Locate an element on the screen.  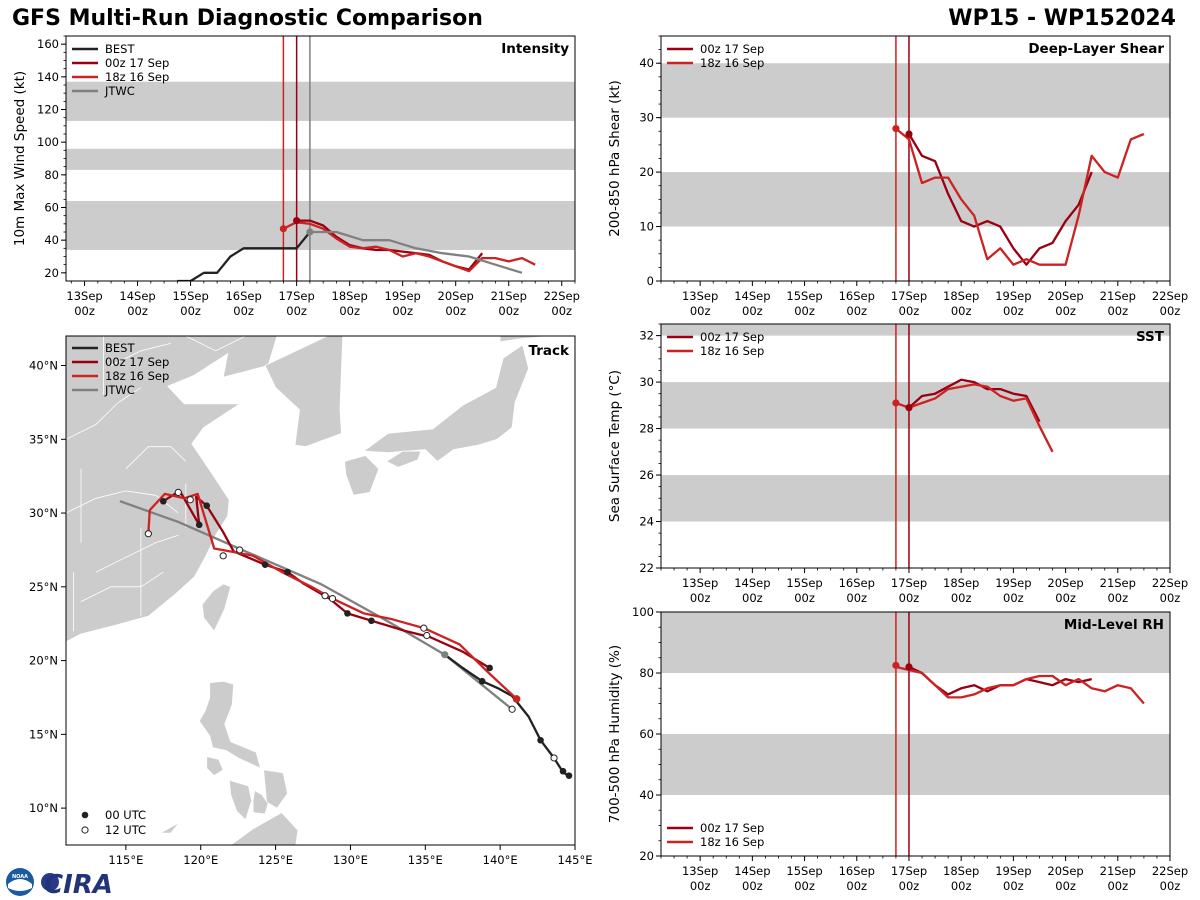
rh-ytick-label-1: 40 is located at coordinates (646, 795).